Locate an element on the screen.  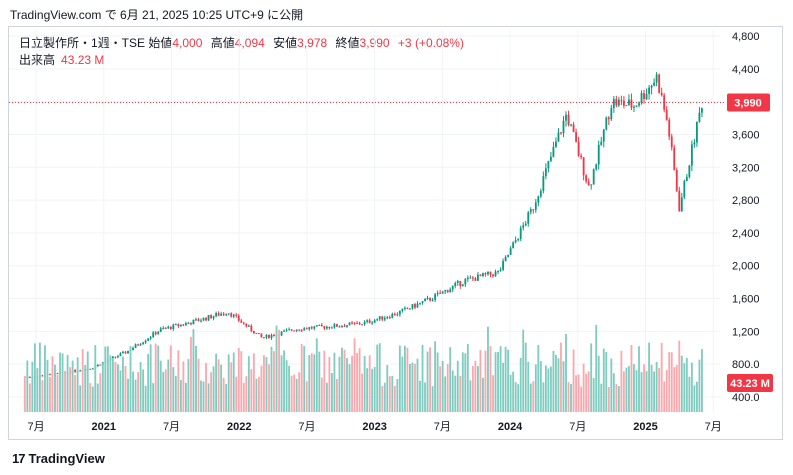
footer-logo-text: TradingView is located at coordinates (66, 458).